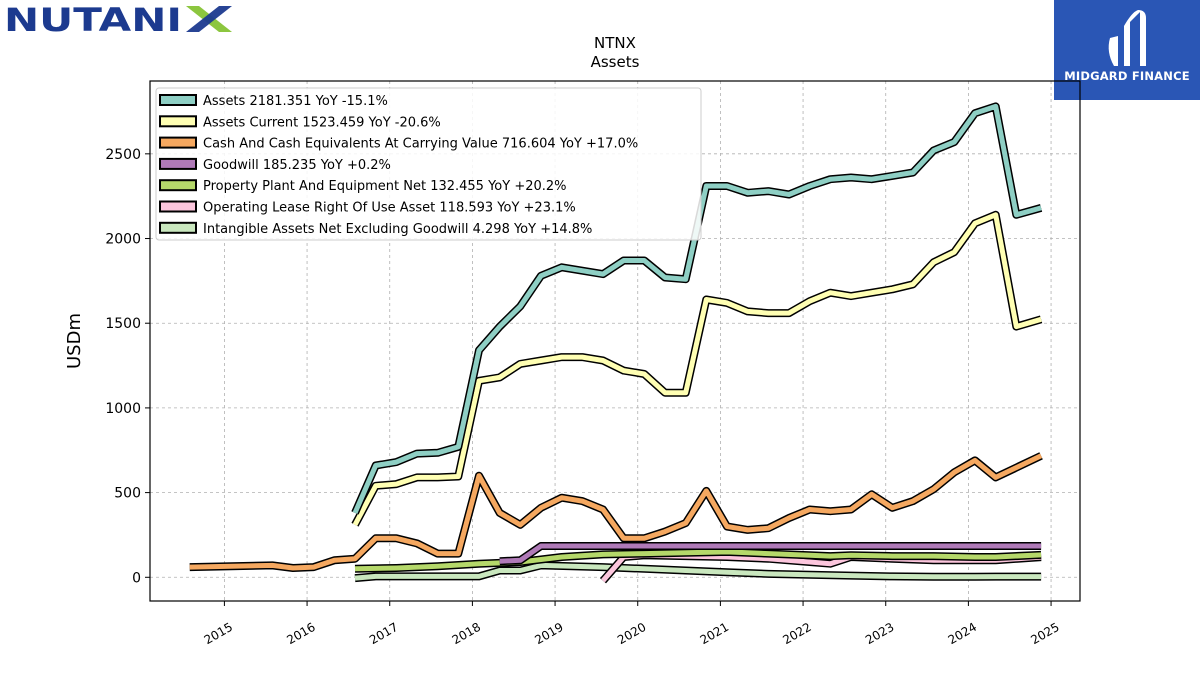 The height and width of the screenshot is (675, 1200). What do you see at coordinates (615, 62) in the screenshot?
I see `chart-subtitle: Assets` at bounding box center [615, 62].